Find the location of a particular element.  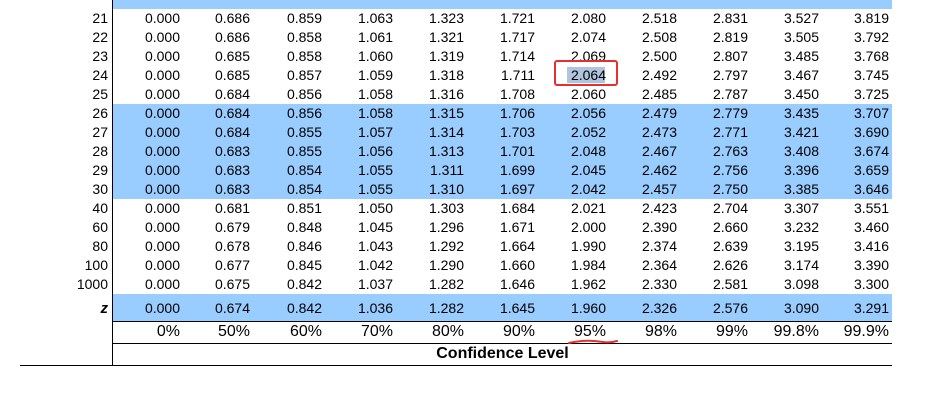

value-cell: 0.845 is located at coordinates (304, 265).